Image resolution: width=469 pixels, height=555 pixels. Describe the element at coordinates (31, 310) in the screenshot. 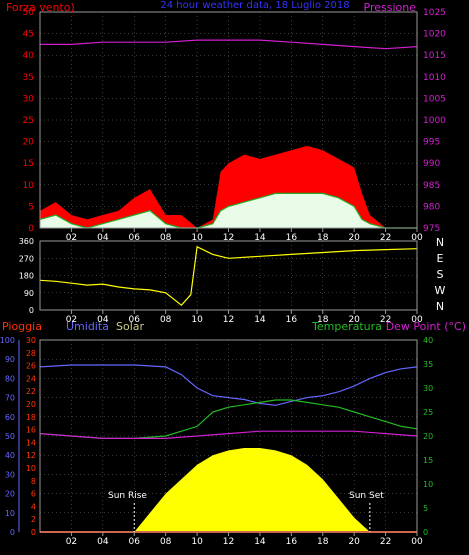

I see `direction-axis-tick-label: 0` at that location.